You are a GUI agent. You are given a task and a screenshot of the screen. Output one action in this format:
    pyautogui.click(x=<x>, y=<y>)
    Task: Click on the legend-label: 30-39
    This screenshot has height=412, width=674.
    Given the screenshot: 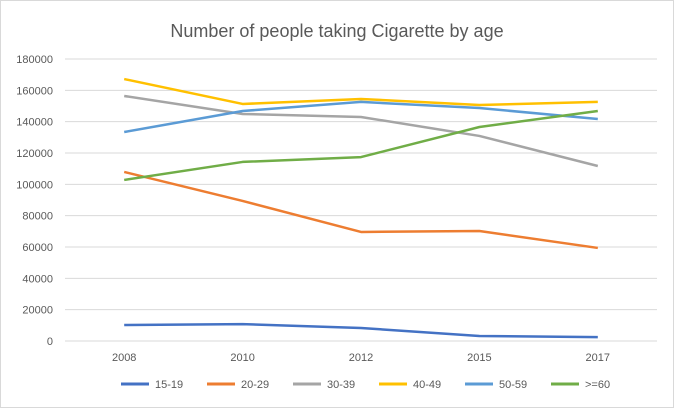 What is the action you would take?
    pyautogui.click(x=341, y=385)
    